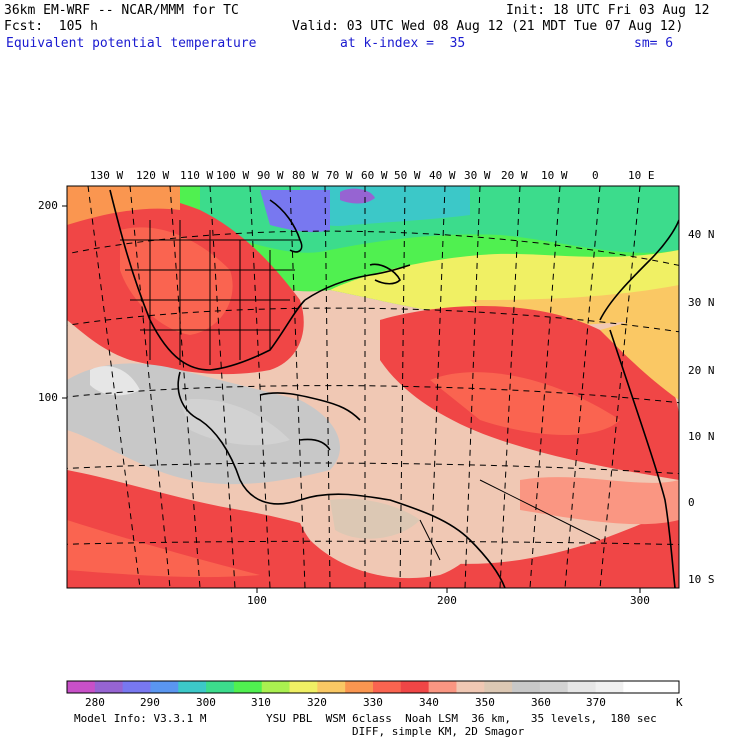 This screenshot has width=740, height=740. What do you see at coordinates (257, 600) in the screenshot?
I see `grid-x-label: 100` at bounding box center [257, 600].